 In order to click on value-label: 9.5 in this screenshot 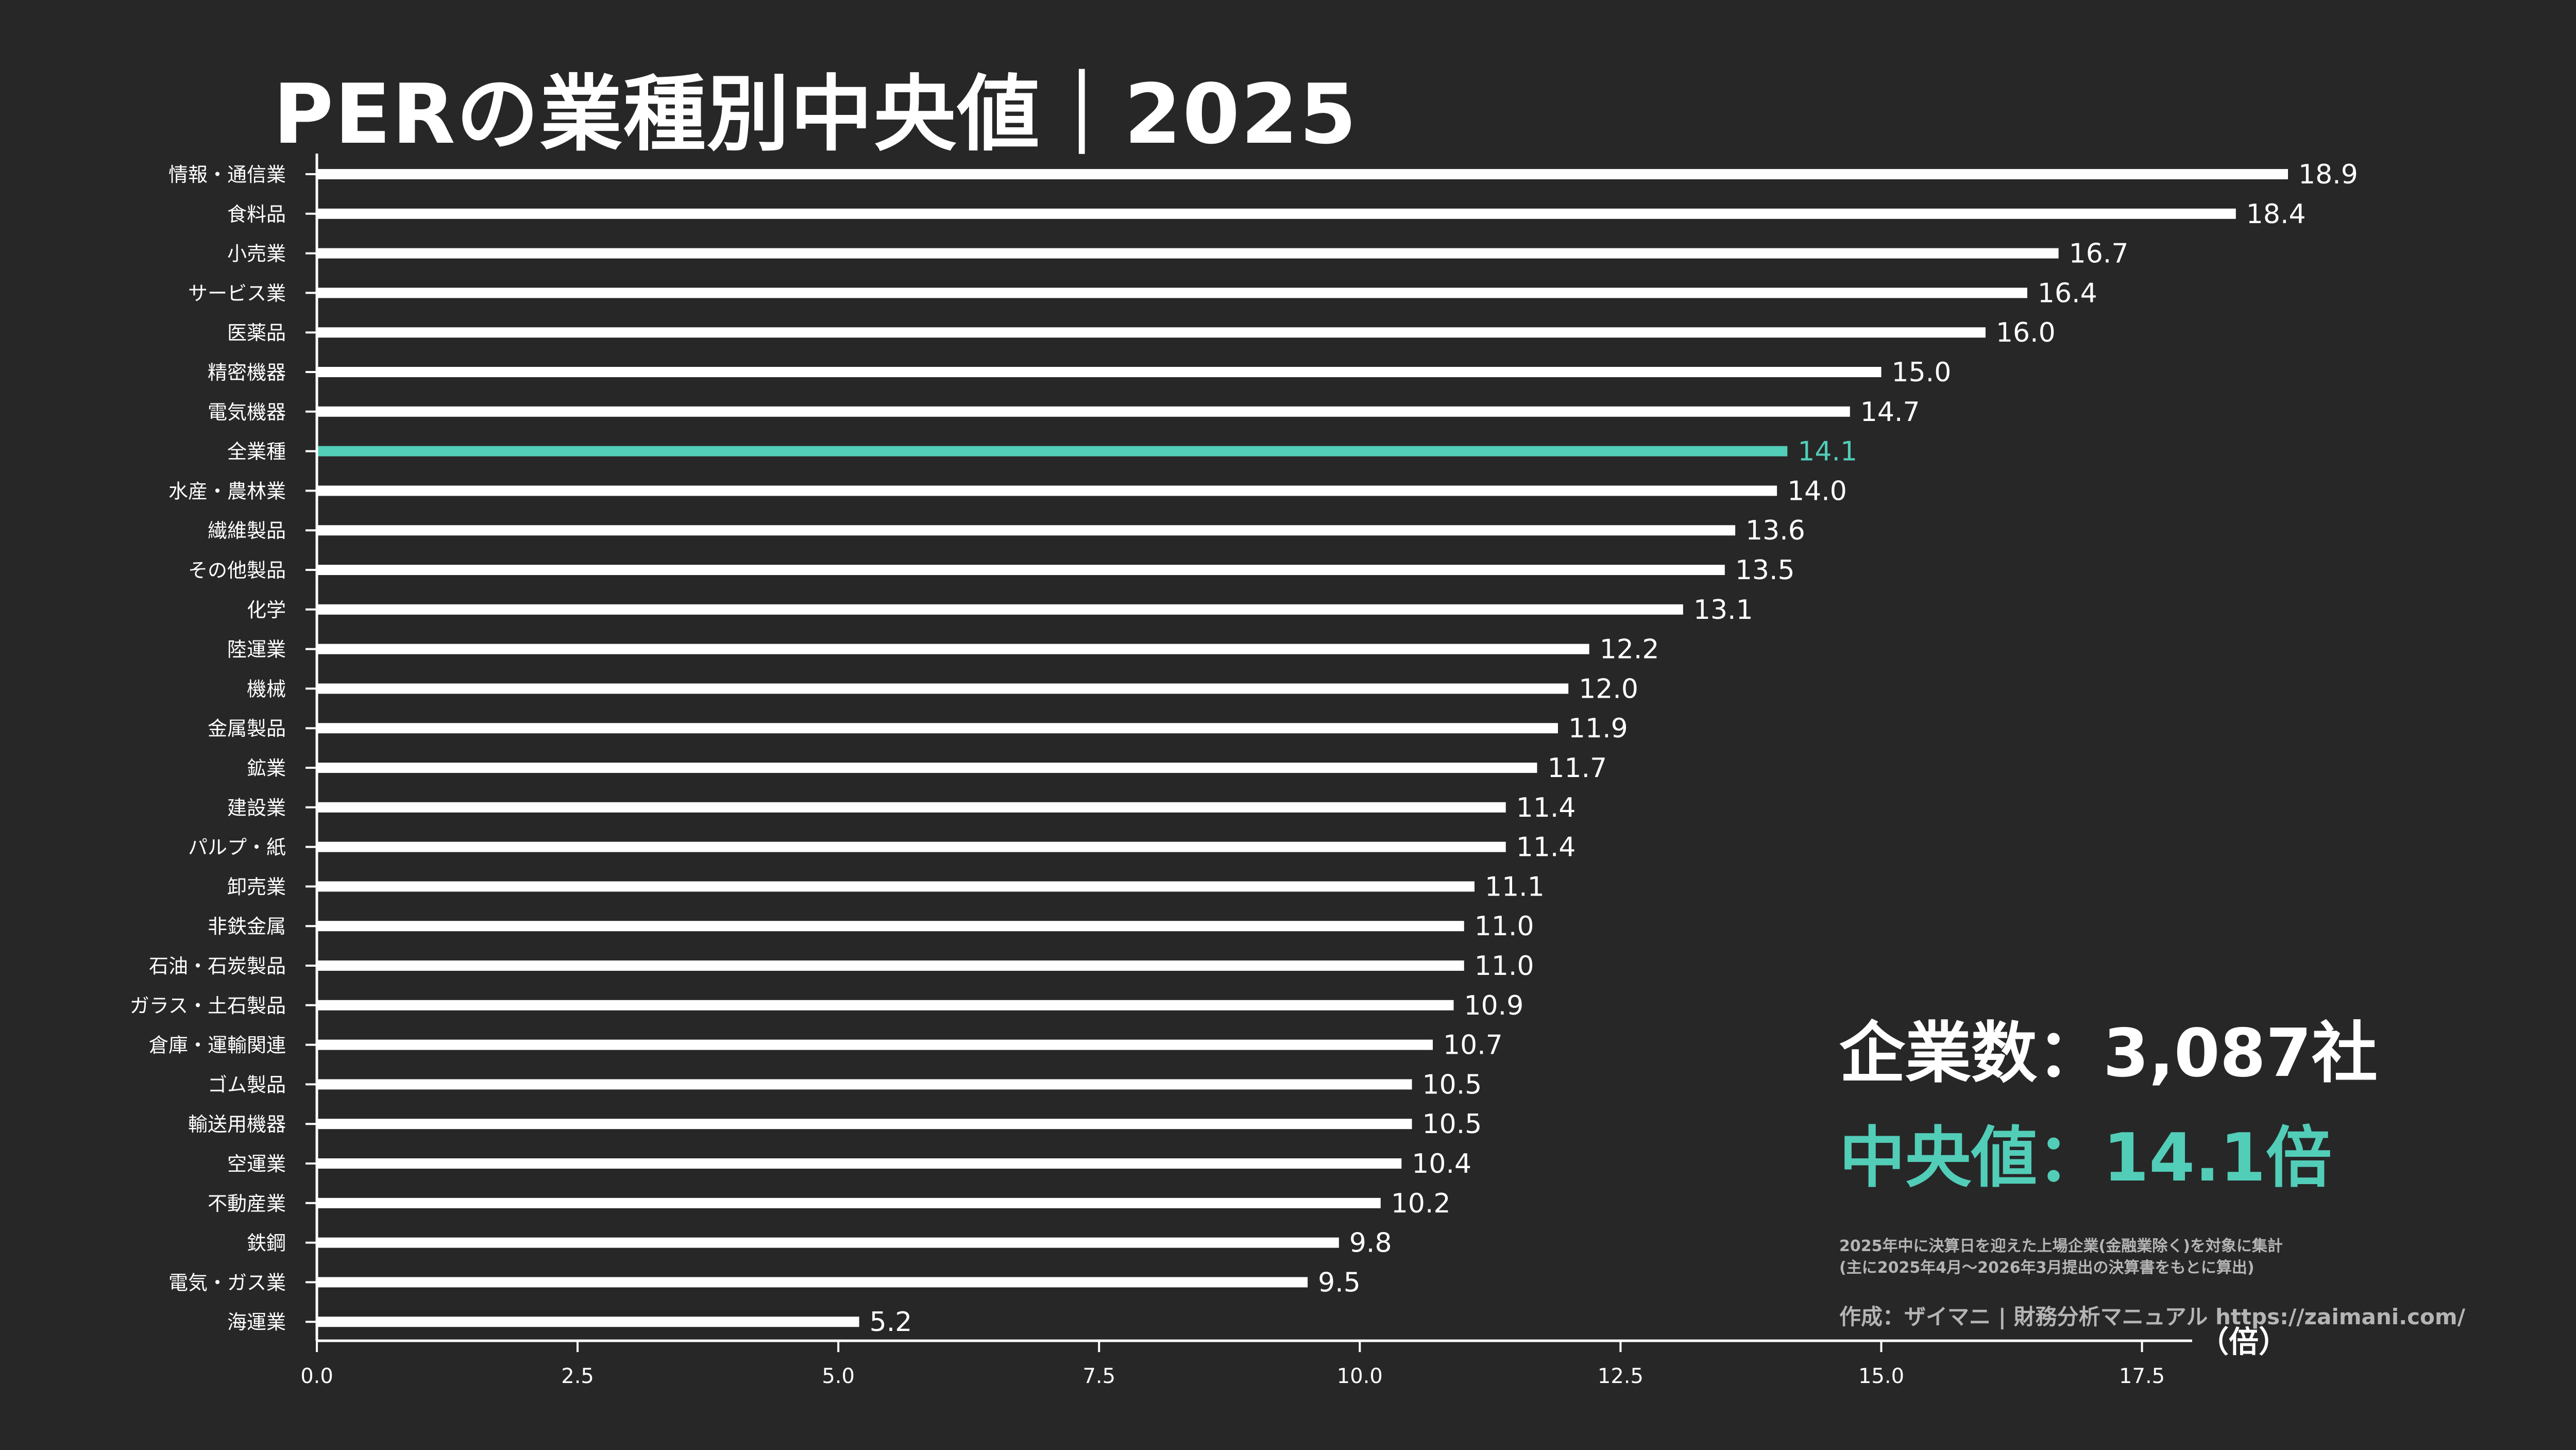, I will do `click(1339, 1282)`.